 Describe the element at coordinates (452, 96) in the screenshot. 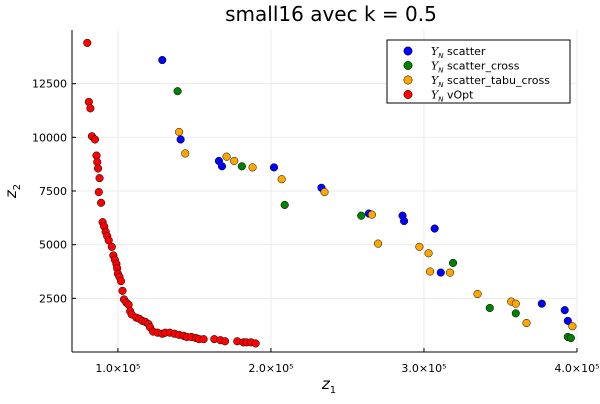

I see `legend-label-vOpt: YN vOpt` at that location.